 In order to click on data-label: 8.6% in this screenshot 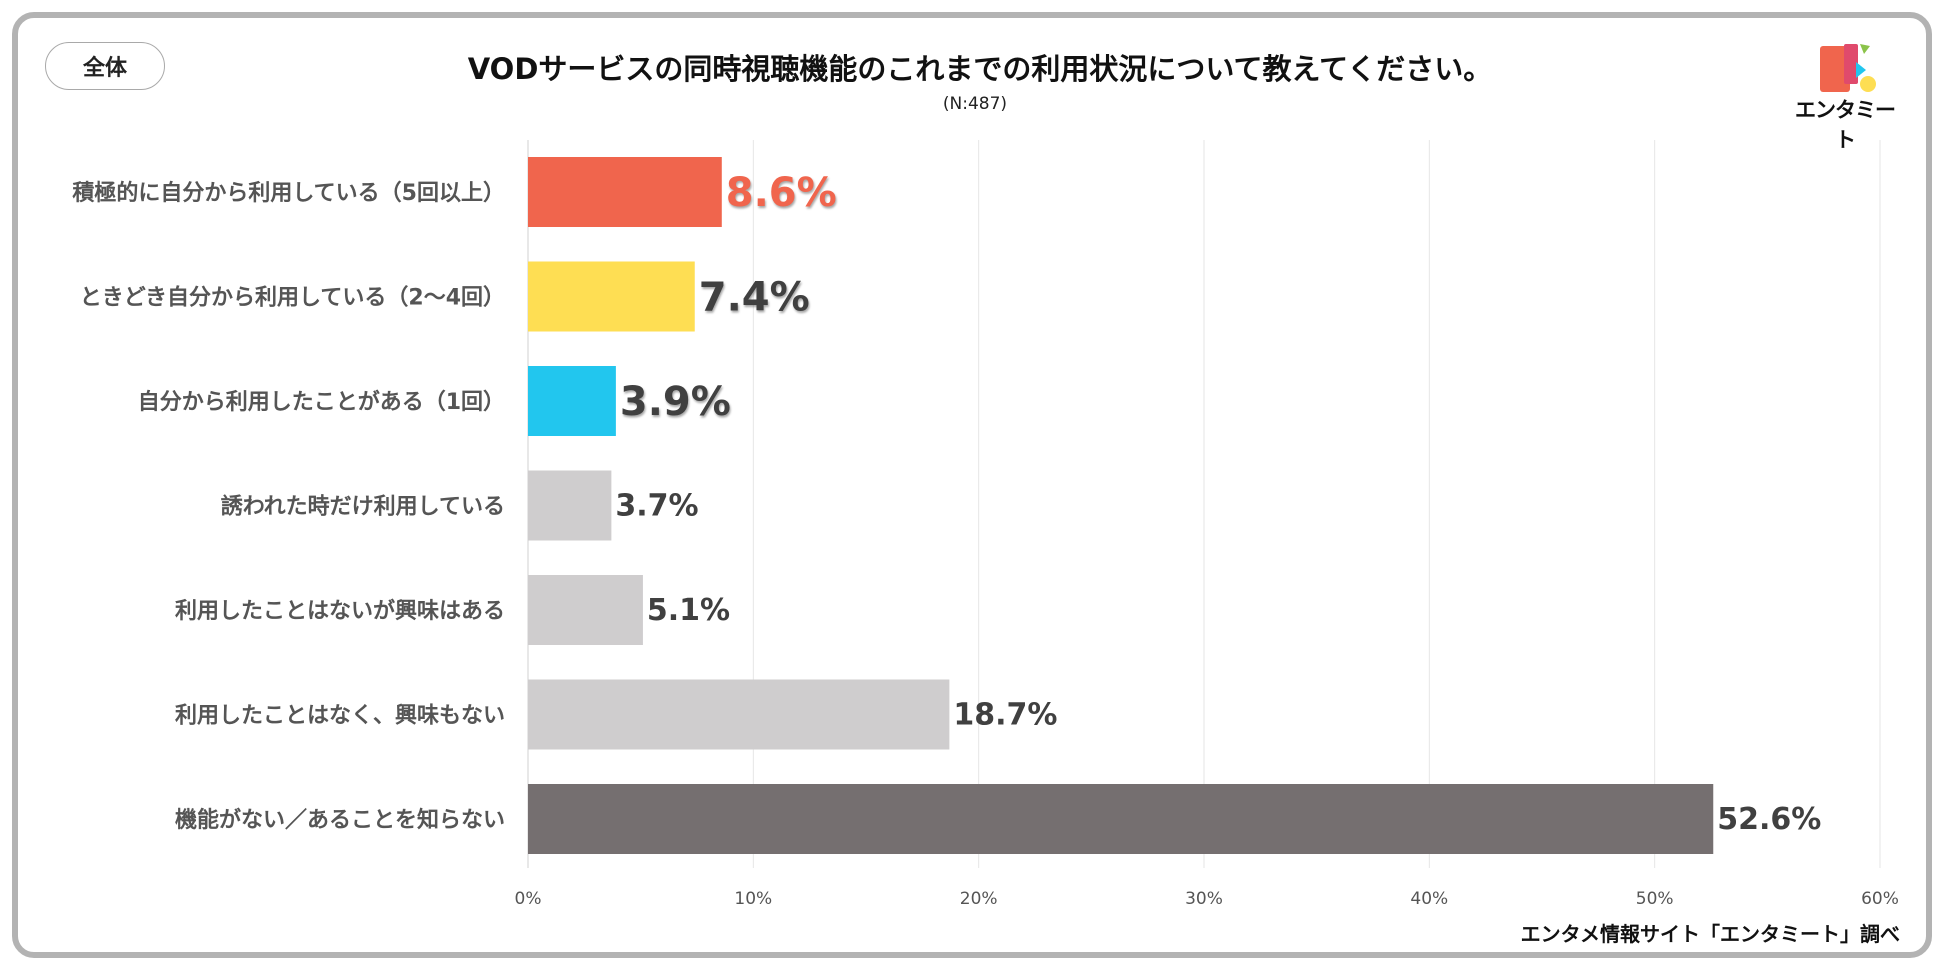, I will do `click(781, 193)`.